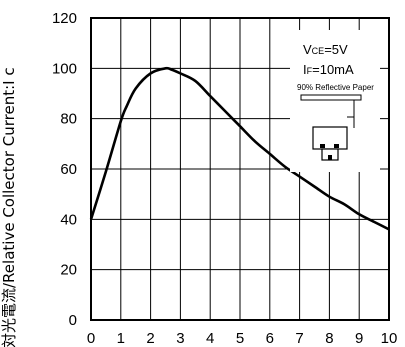 Image resolution: width=405 pixels, height=347 pixels. I want to click on vce-v: V, so click(307, 49).